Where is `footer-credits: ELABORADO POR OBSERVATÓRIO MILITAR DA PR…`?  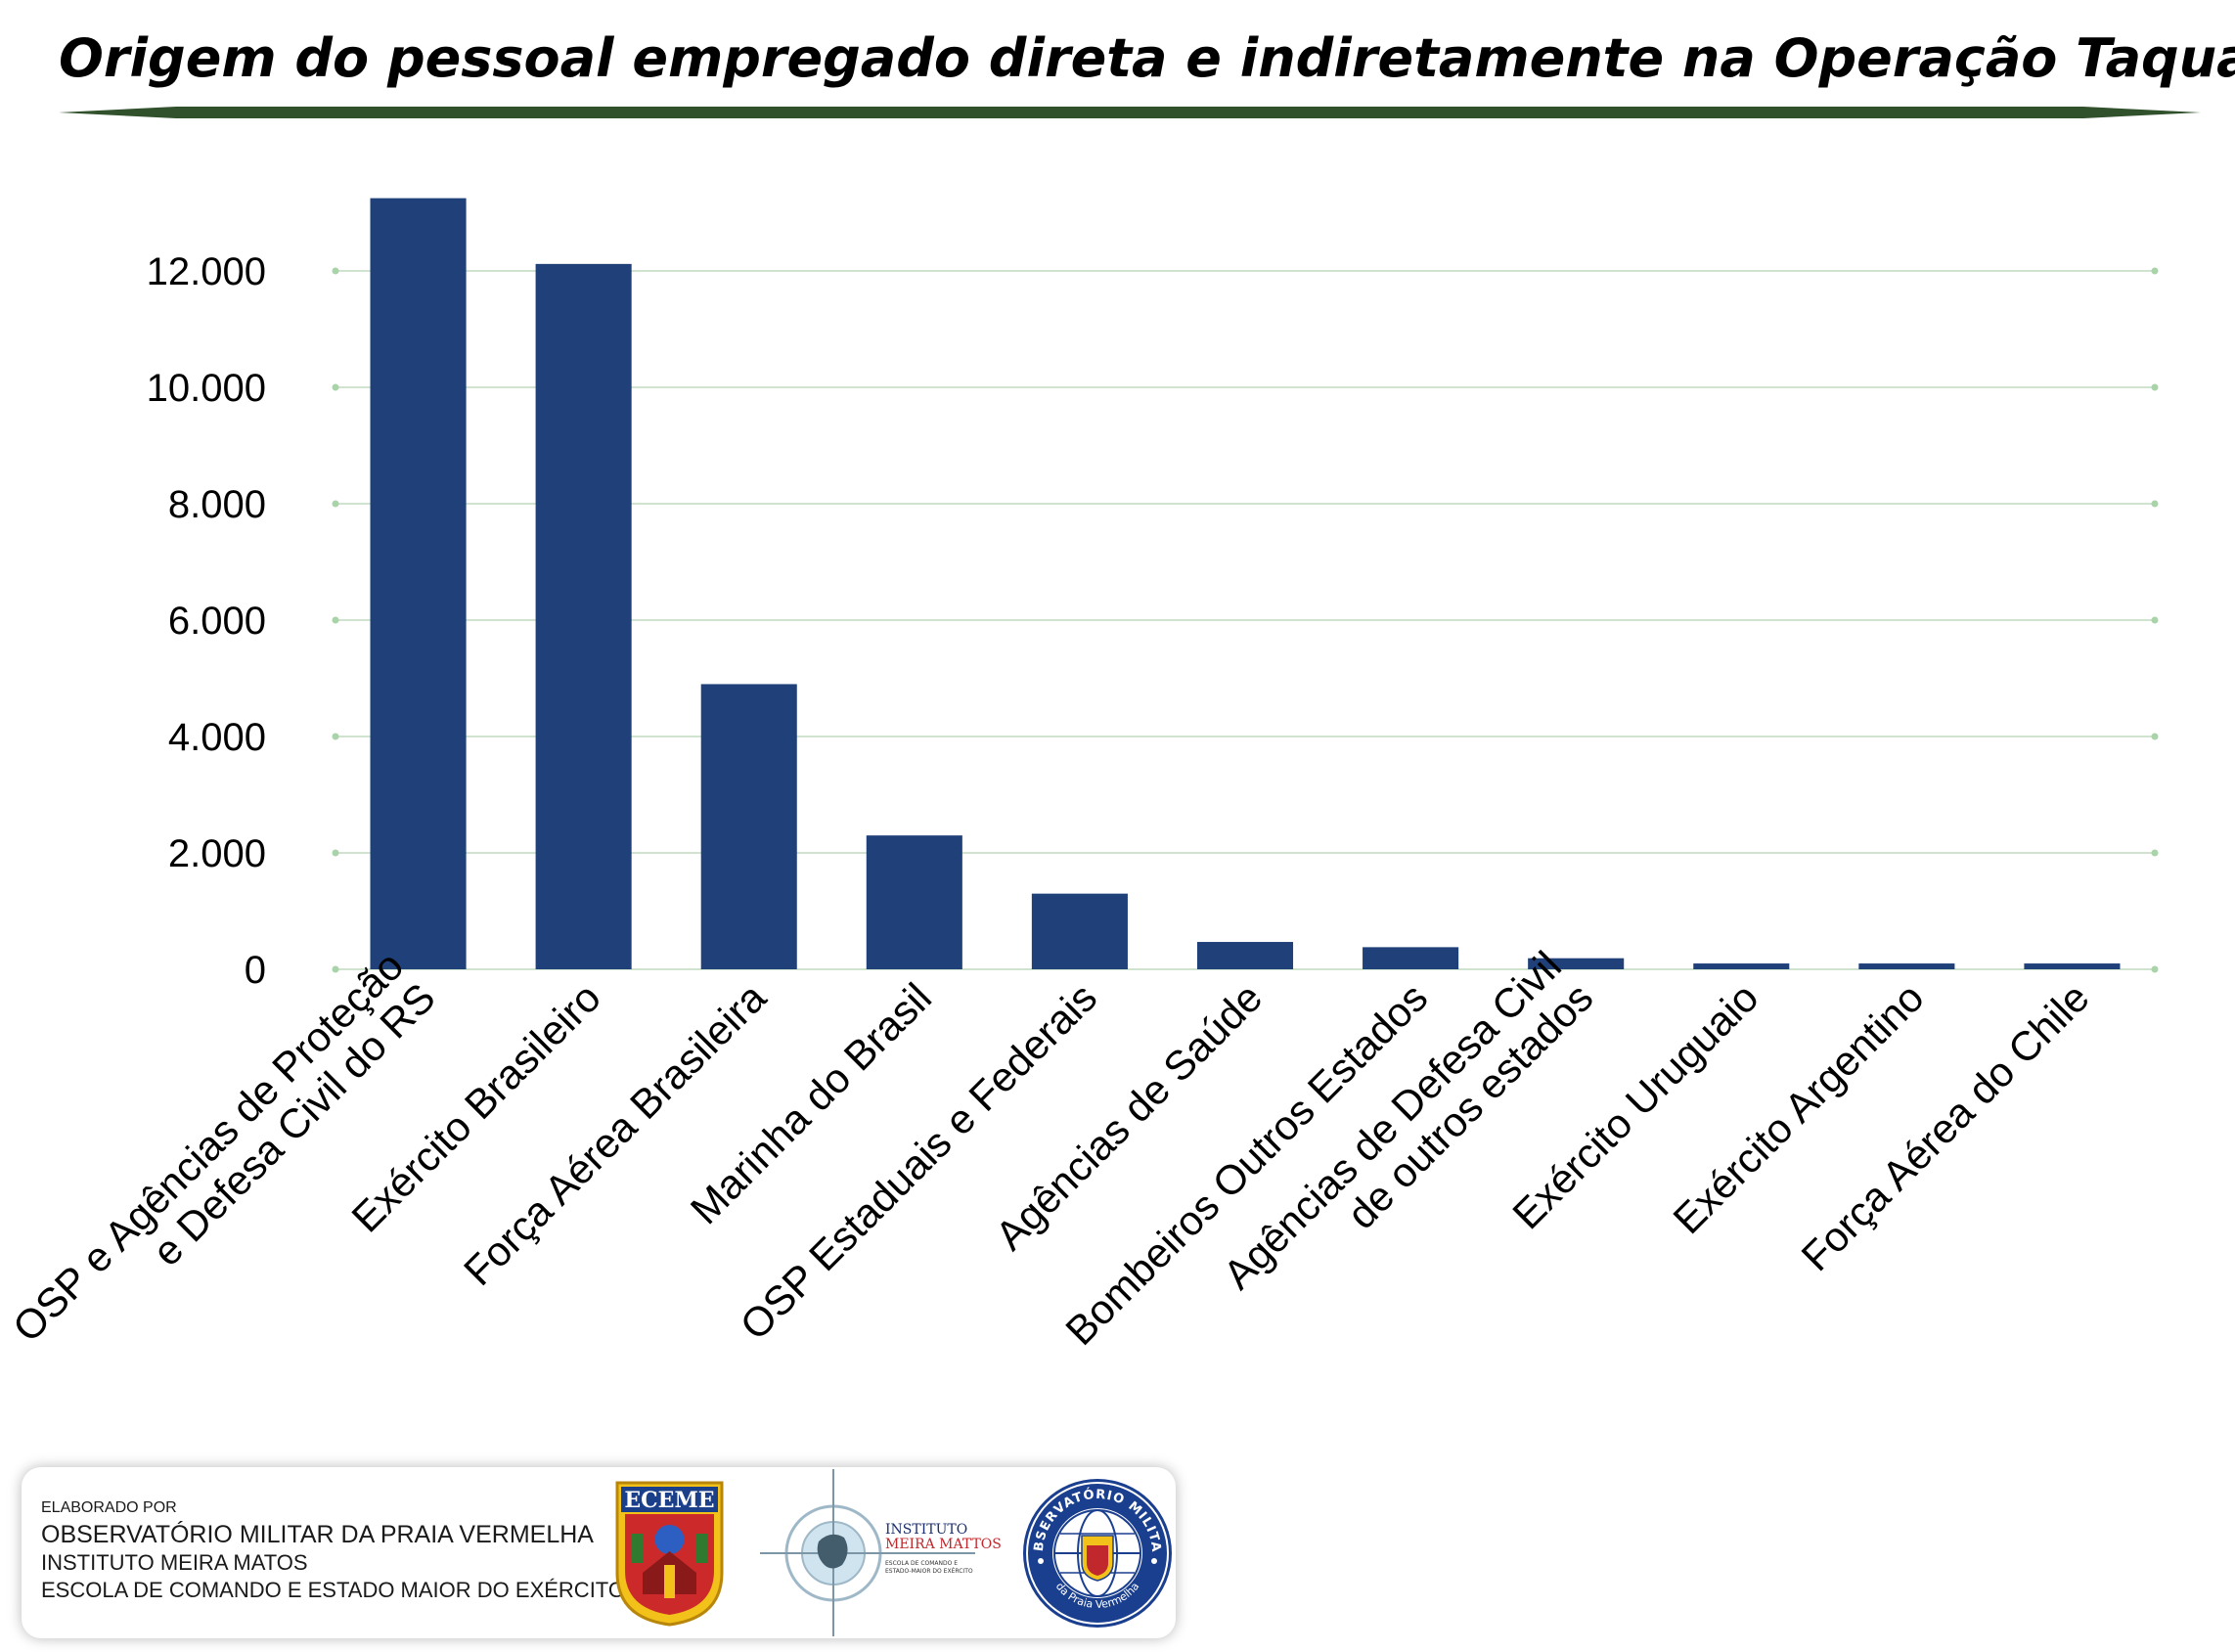
footer-credits: ELABORADO POR OBSERVATÓRIO MILITAR DA PR… is located at coordinates (599, 1553).